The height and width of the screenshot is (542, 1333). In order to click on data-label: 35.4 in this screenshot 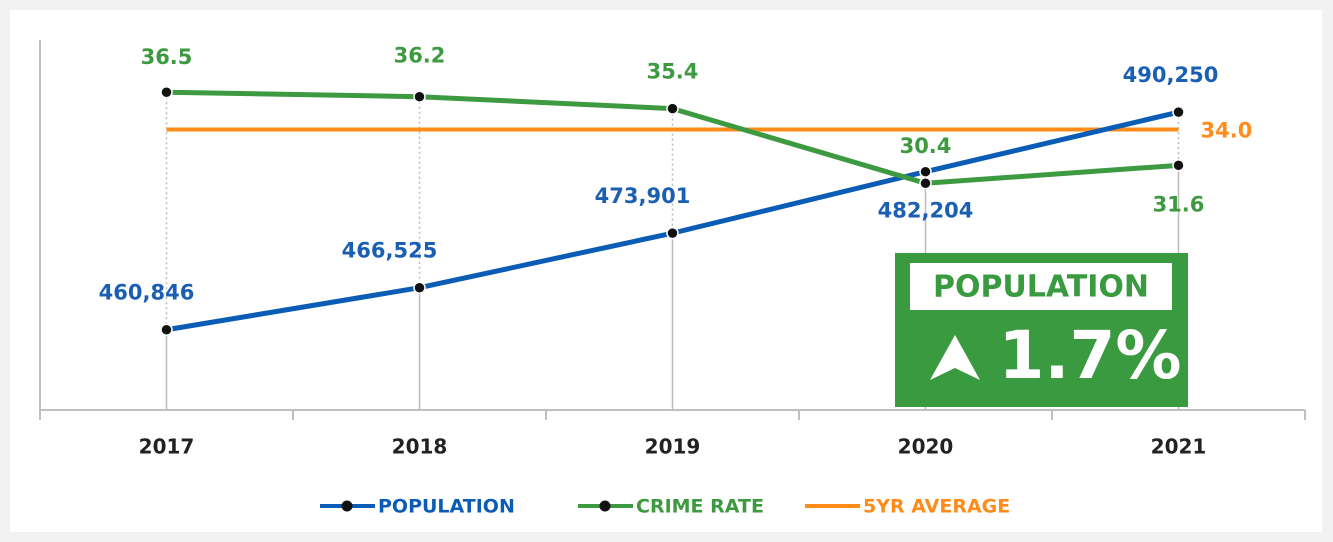, I will do `click(673, 72)`.